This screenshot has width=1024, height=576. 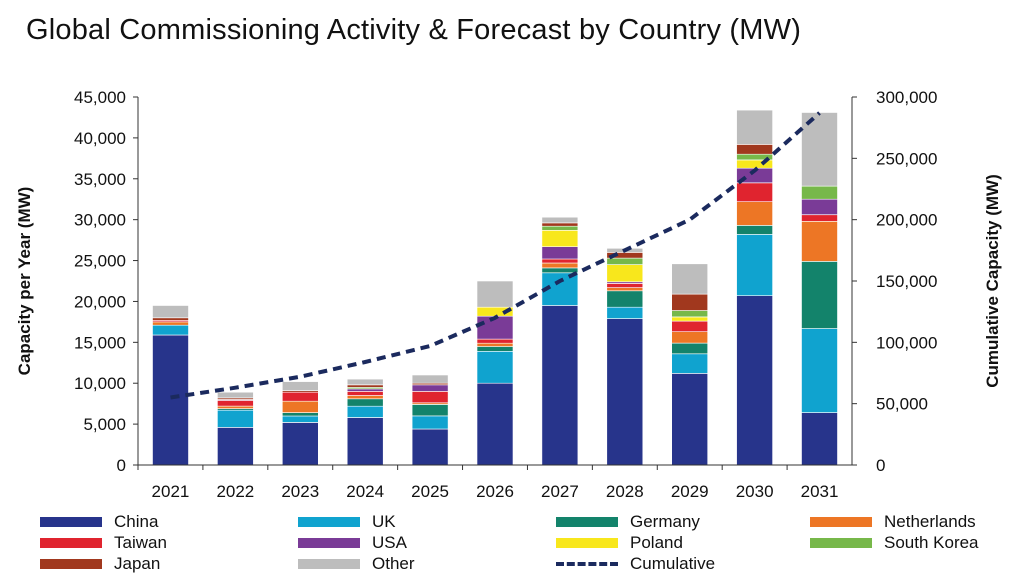 What do you see at coordinates (625, 312) in the screenshot?
I see `bar-uk-2028` at bounding box center [625, 312].